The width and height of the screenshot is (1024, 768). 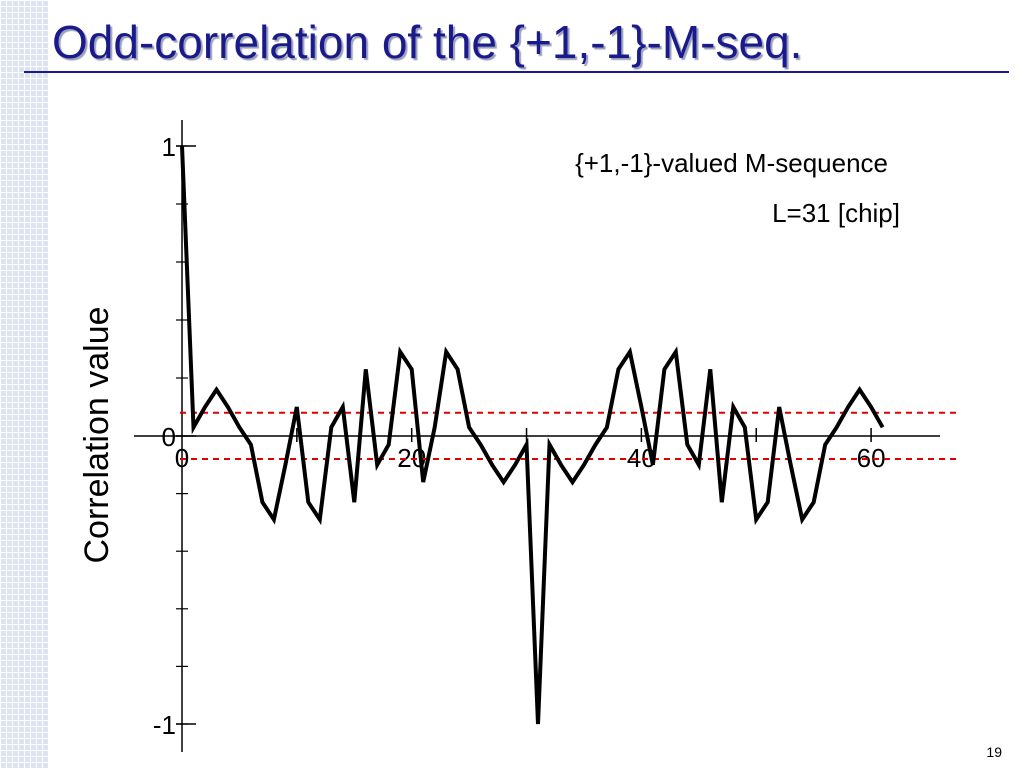 What do you see at coordinates (994, 752) in the screenshot?
I see `page-number: 19` at bounding box center [994, 752].